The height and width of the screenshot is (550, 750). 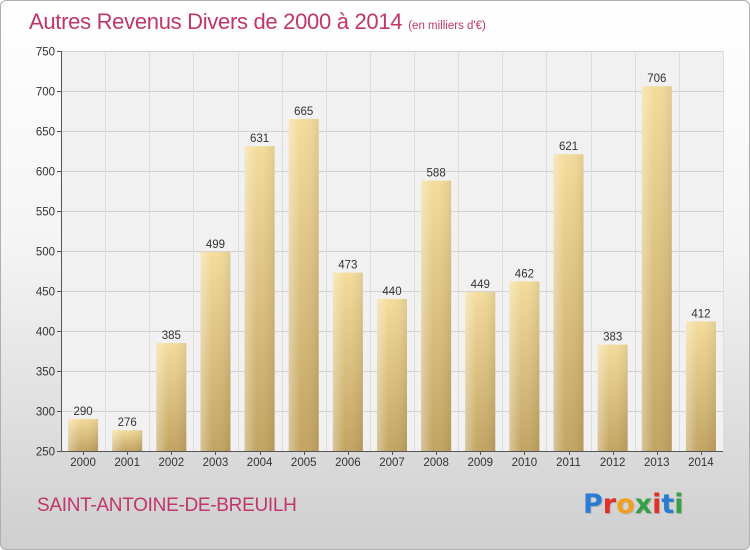 I want to click on x-tick-label: 2009, so click(x=480, y=463).